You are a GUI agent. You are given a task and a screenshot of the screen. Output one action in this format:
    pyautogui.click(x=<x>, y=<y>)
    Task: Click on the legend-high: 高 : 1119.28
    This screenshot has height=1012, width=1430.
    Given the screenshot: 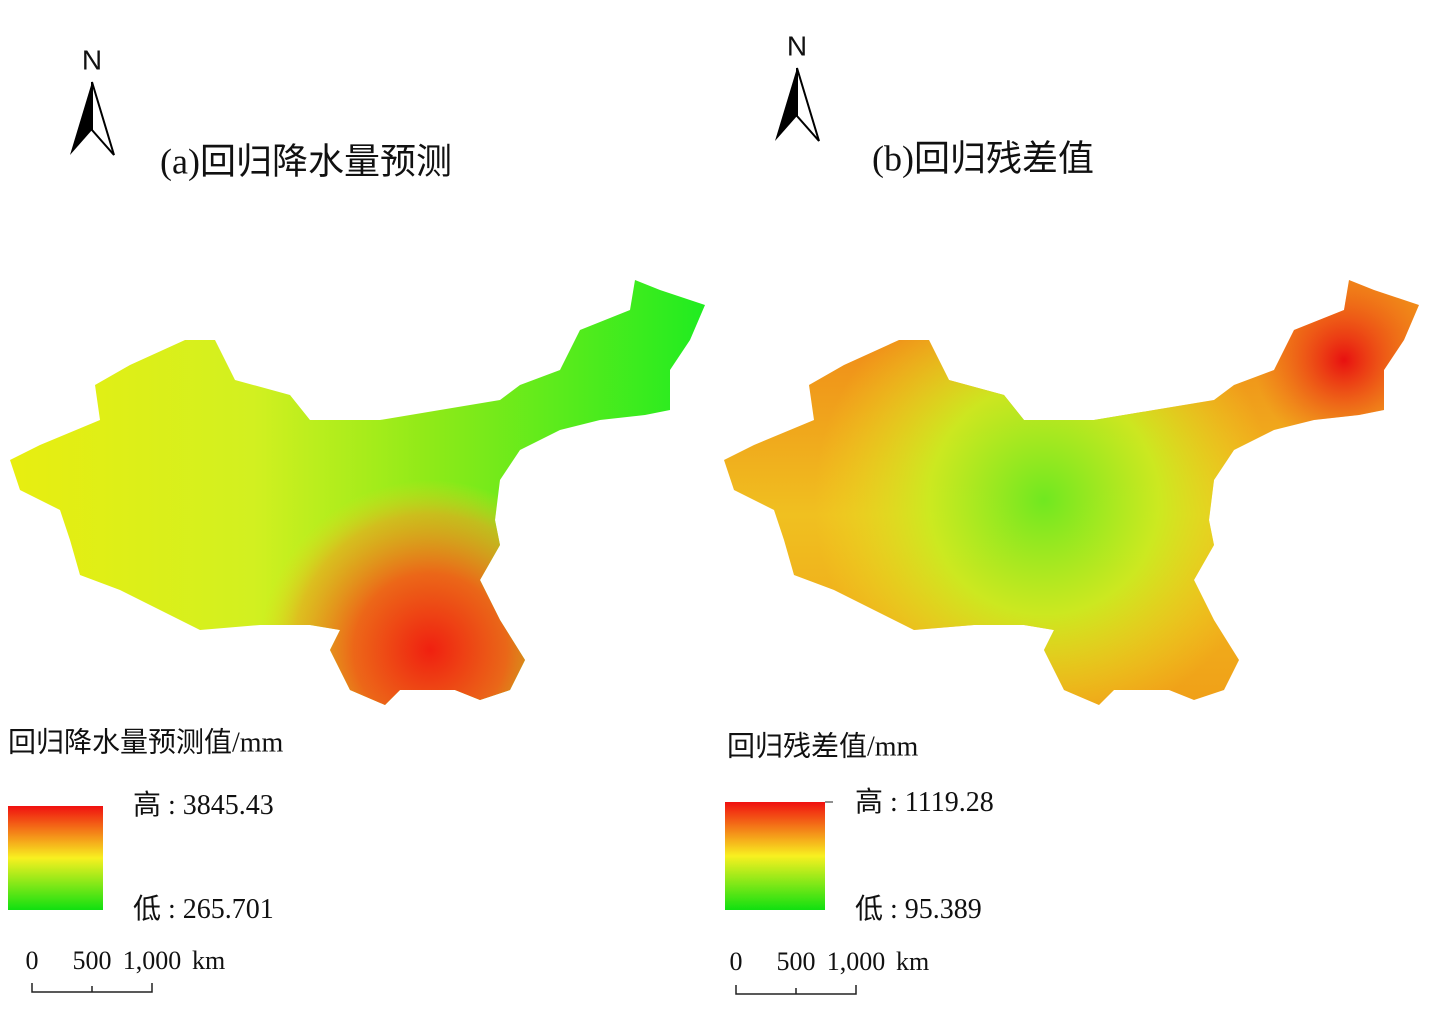 What is the action you would take?
    pyautogui.click(x=924, y=802)
    